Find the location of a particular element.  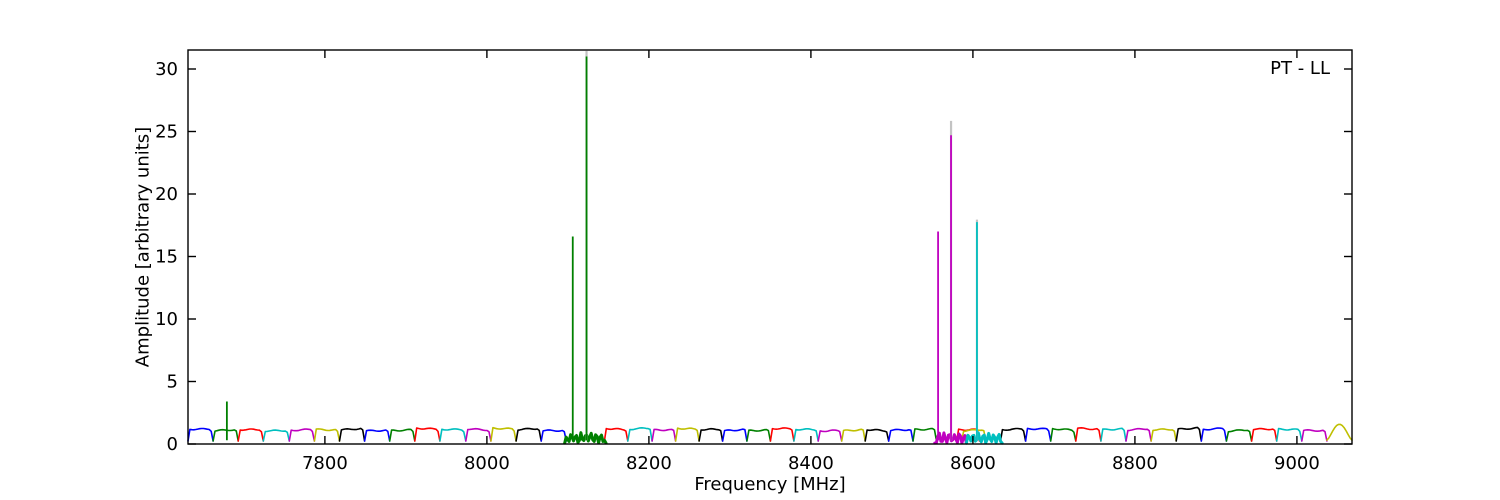

y-tick-label: 30 is located at coordinates (166, 69).